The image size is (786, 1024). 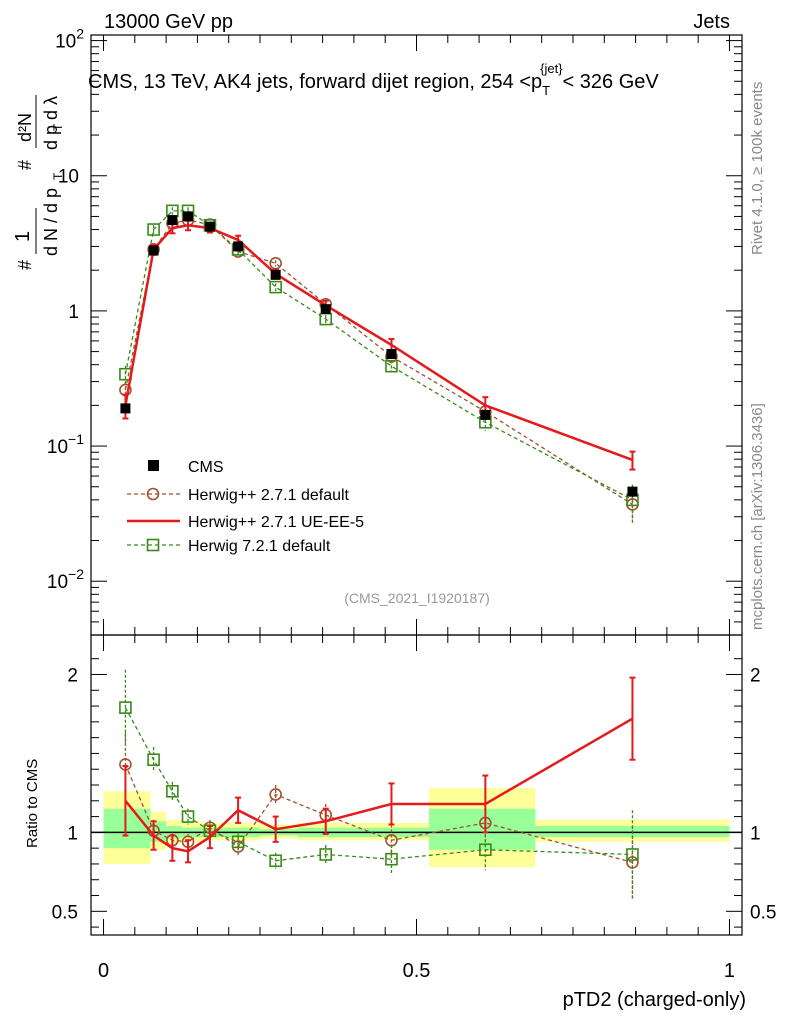 I want to click on header-left: 13000 GeV pp, so click(x=168, y=22).